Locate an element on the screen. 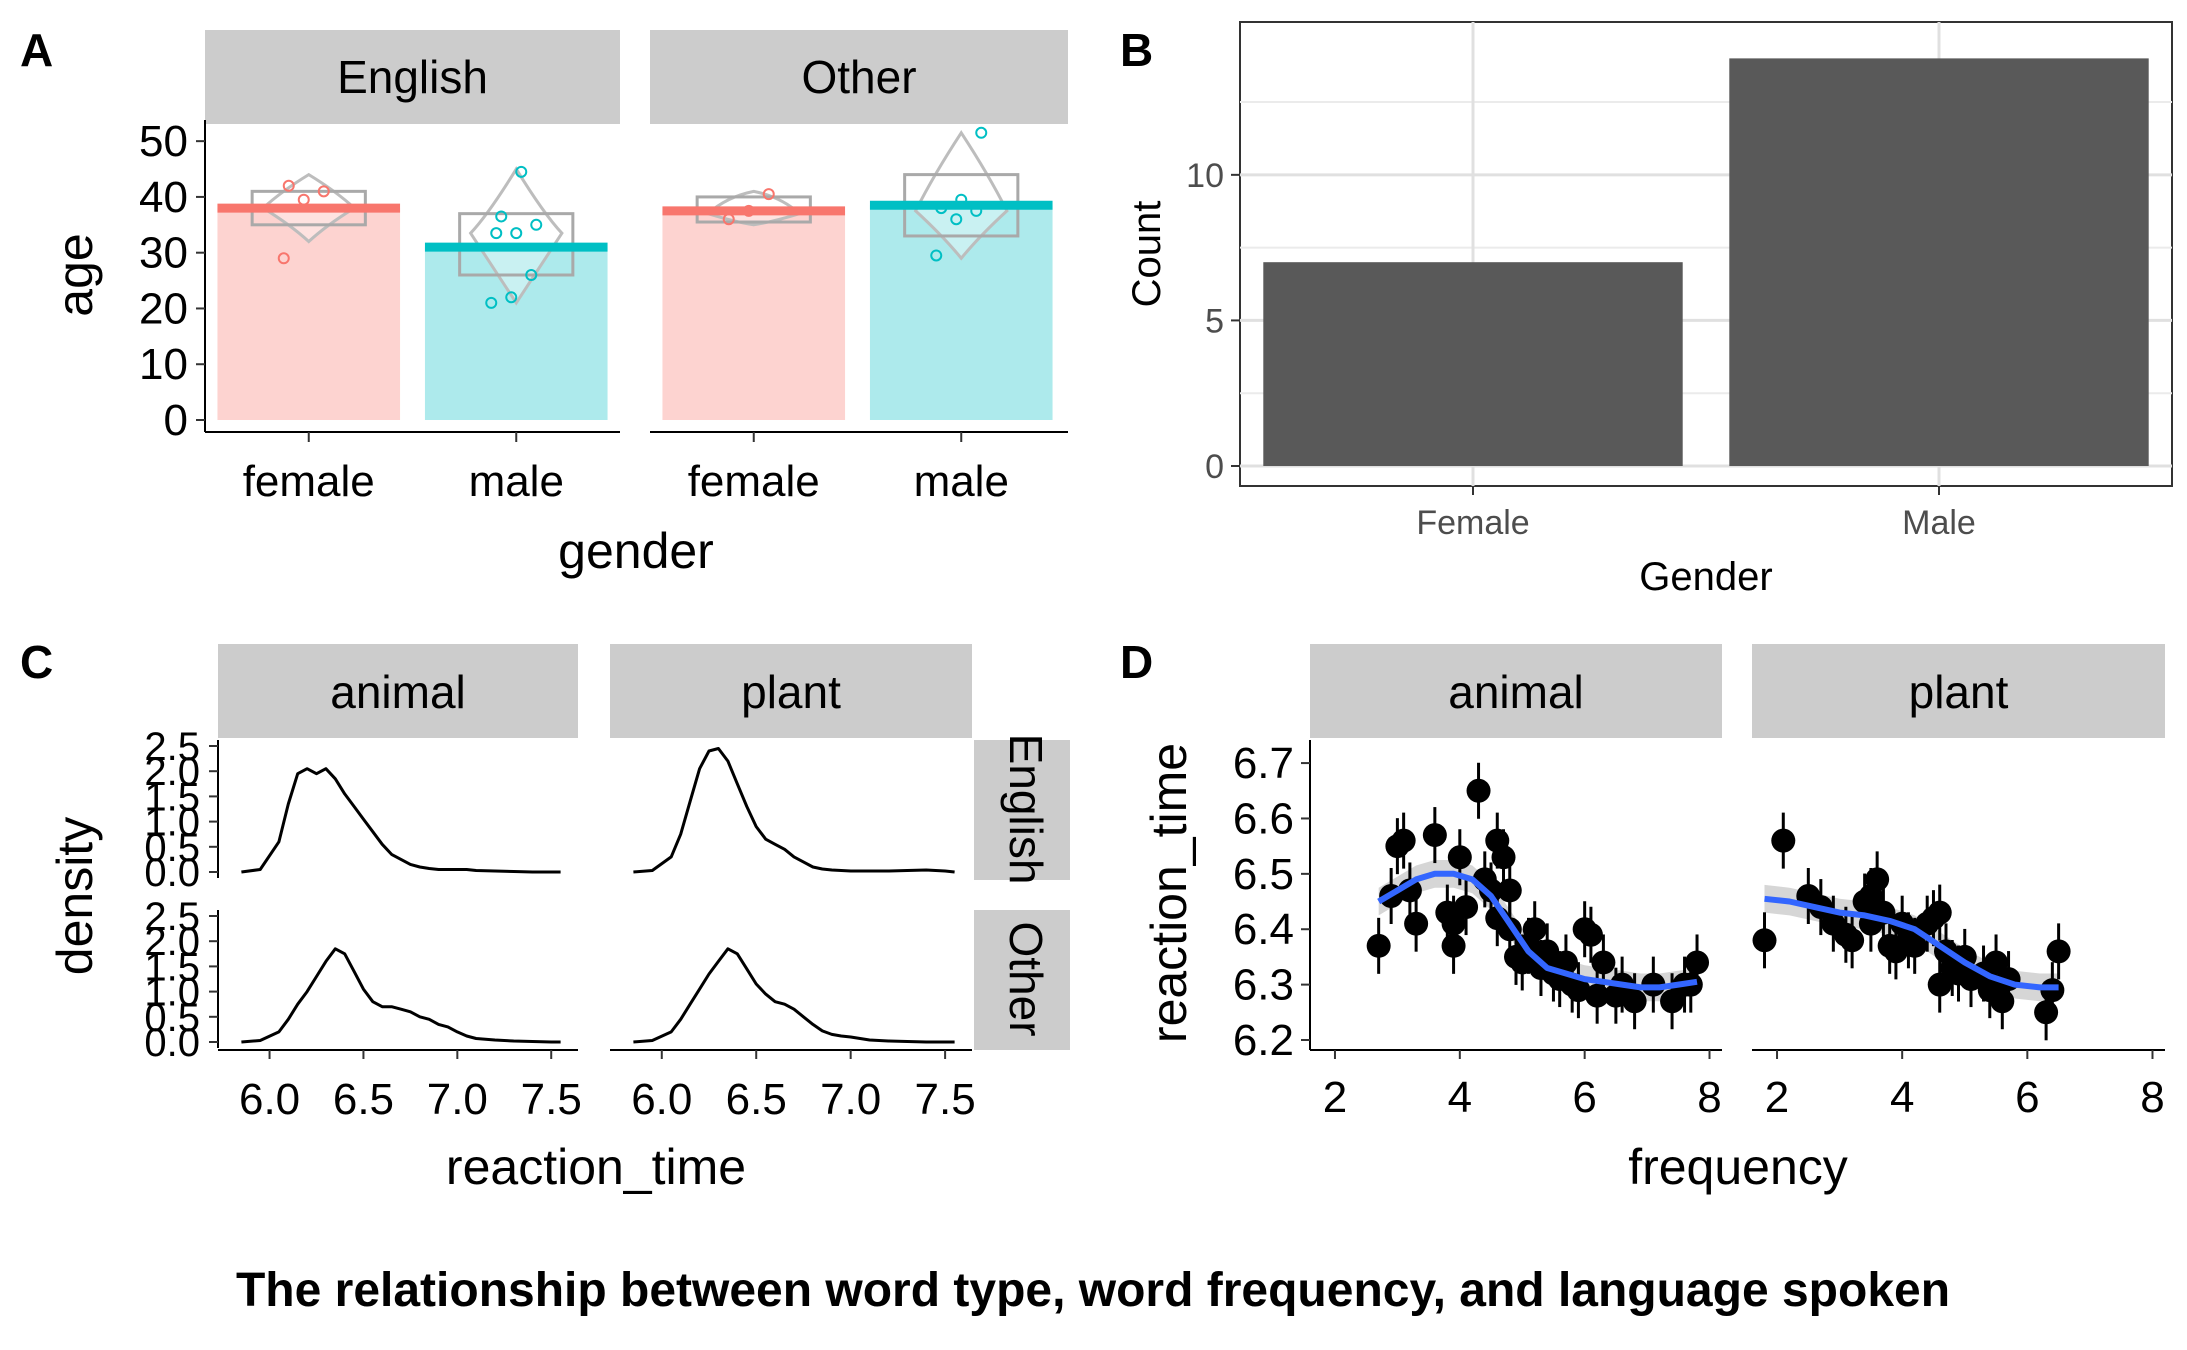  y-tick-label: 5 is located at coordinates (1214, 321).